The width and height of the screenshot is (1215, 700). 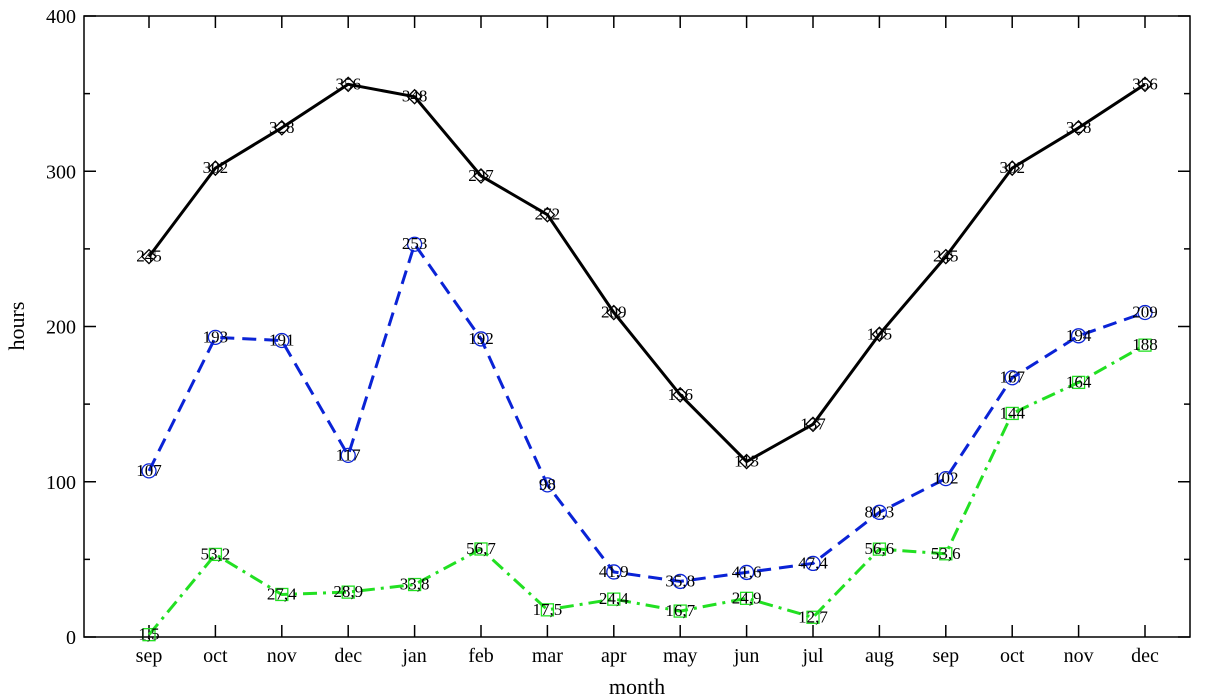 I want to click on x-tick-label: jul, so click(x=812, y=656).